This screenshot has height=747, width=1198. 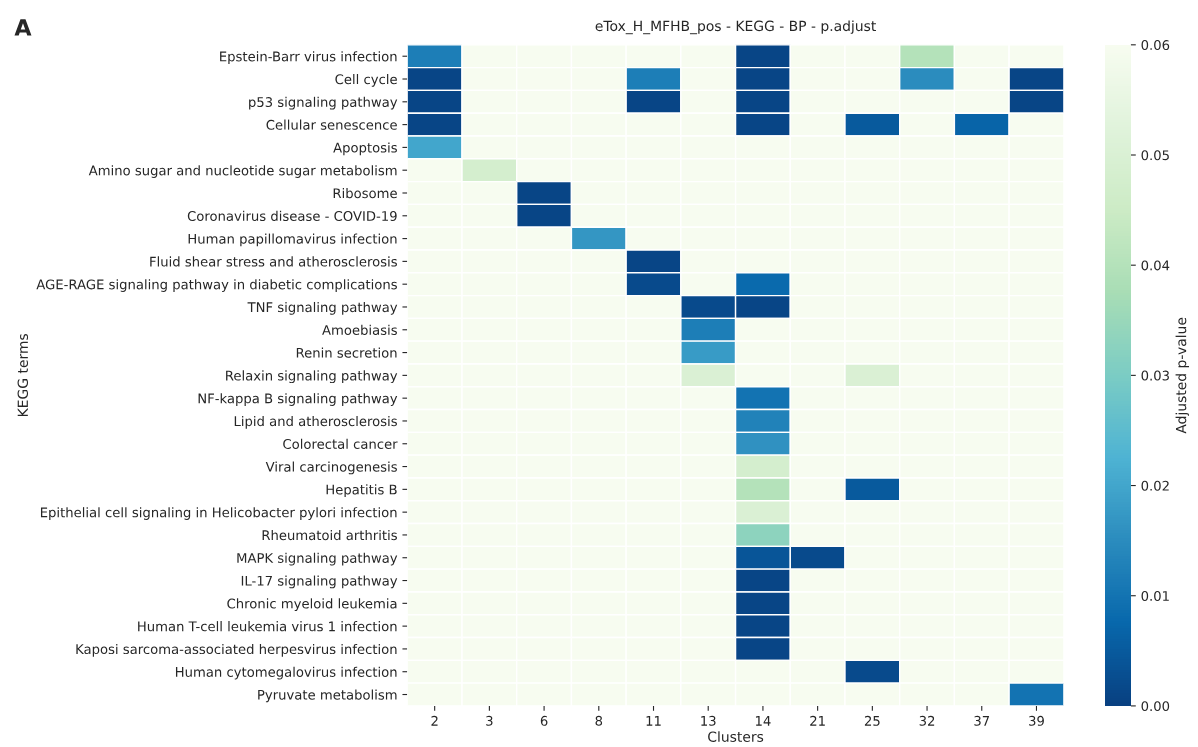 What do you see at coordinates (327, 696) in the screenshot?
I see `y-tick-label: Pyruvate metabolism` at bounding box center [327, 696].